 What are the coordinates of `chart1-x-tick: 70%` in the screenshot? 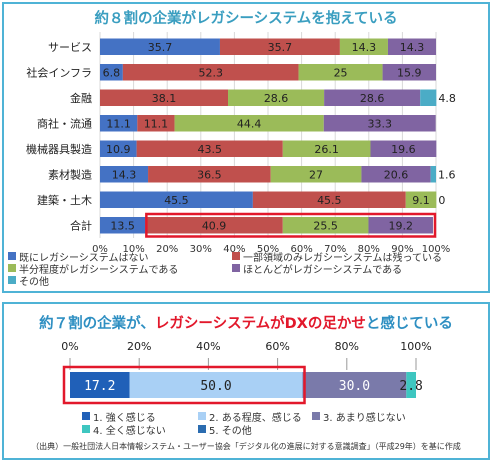 It's located at (335, 249).